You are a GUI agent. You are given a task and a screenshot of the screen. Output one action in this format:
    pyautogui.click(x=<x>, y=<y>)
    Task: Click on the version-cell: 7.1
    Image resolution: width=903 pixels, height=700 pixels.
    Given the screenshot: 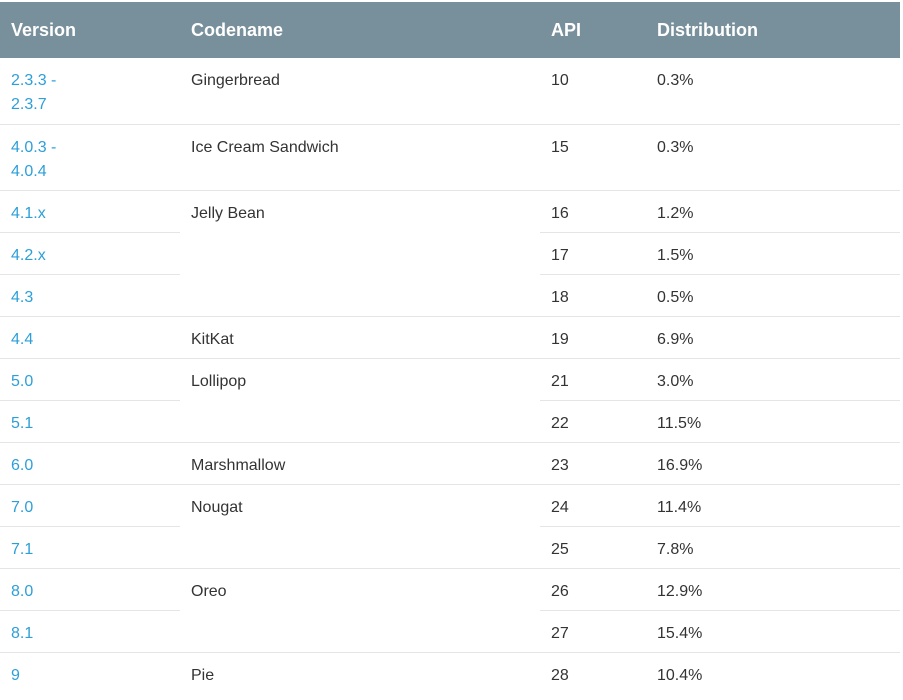 What is the action you would take?
    pyautogui.click(x=90, y=546)
    